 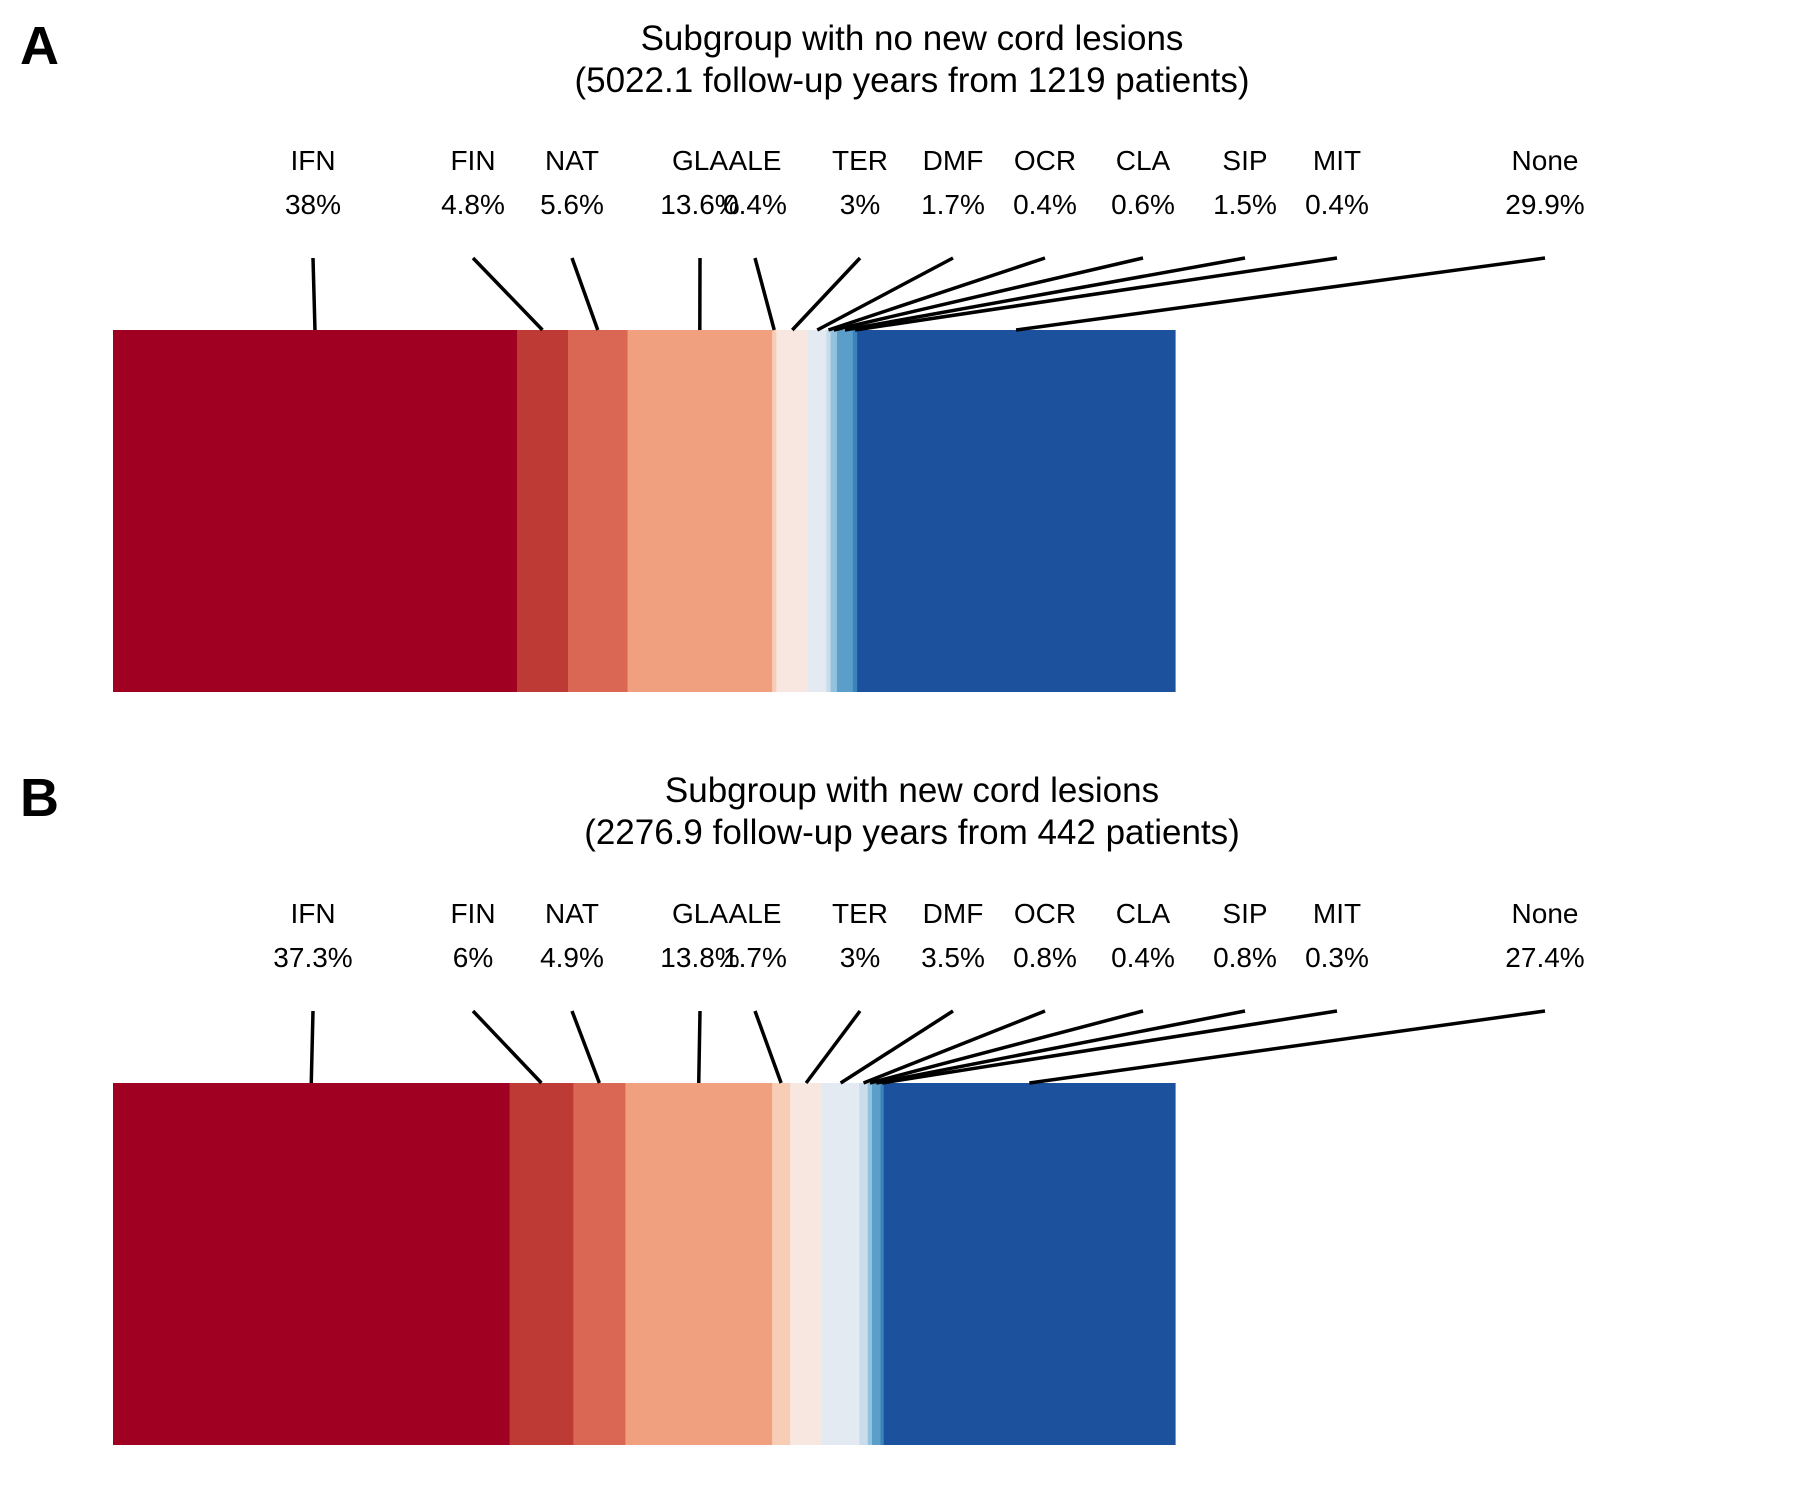 What do you see at coordinates (473, 957) in the screenshot?
I see `segment-pct-fin: 6%` at bounding box center [473, 957].